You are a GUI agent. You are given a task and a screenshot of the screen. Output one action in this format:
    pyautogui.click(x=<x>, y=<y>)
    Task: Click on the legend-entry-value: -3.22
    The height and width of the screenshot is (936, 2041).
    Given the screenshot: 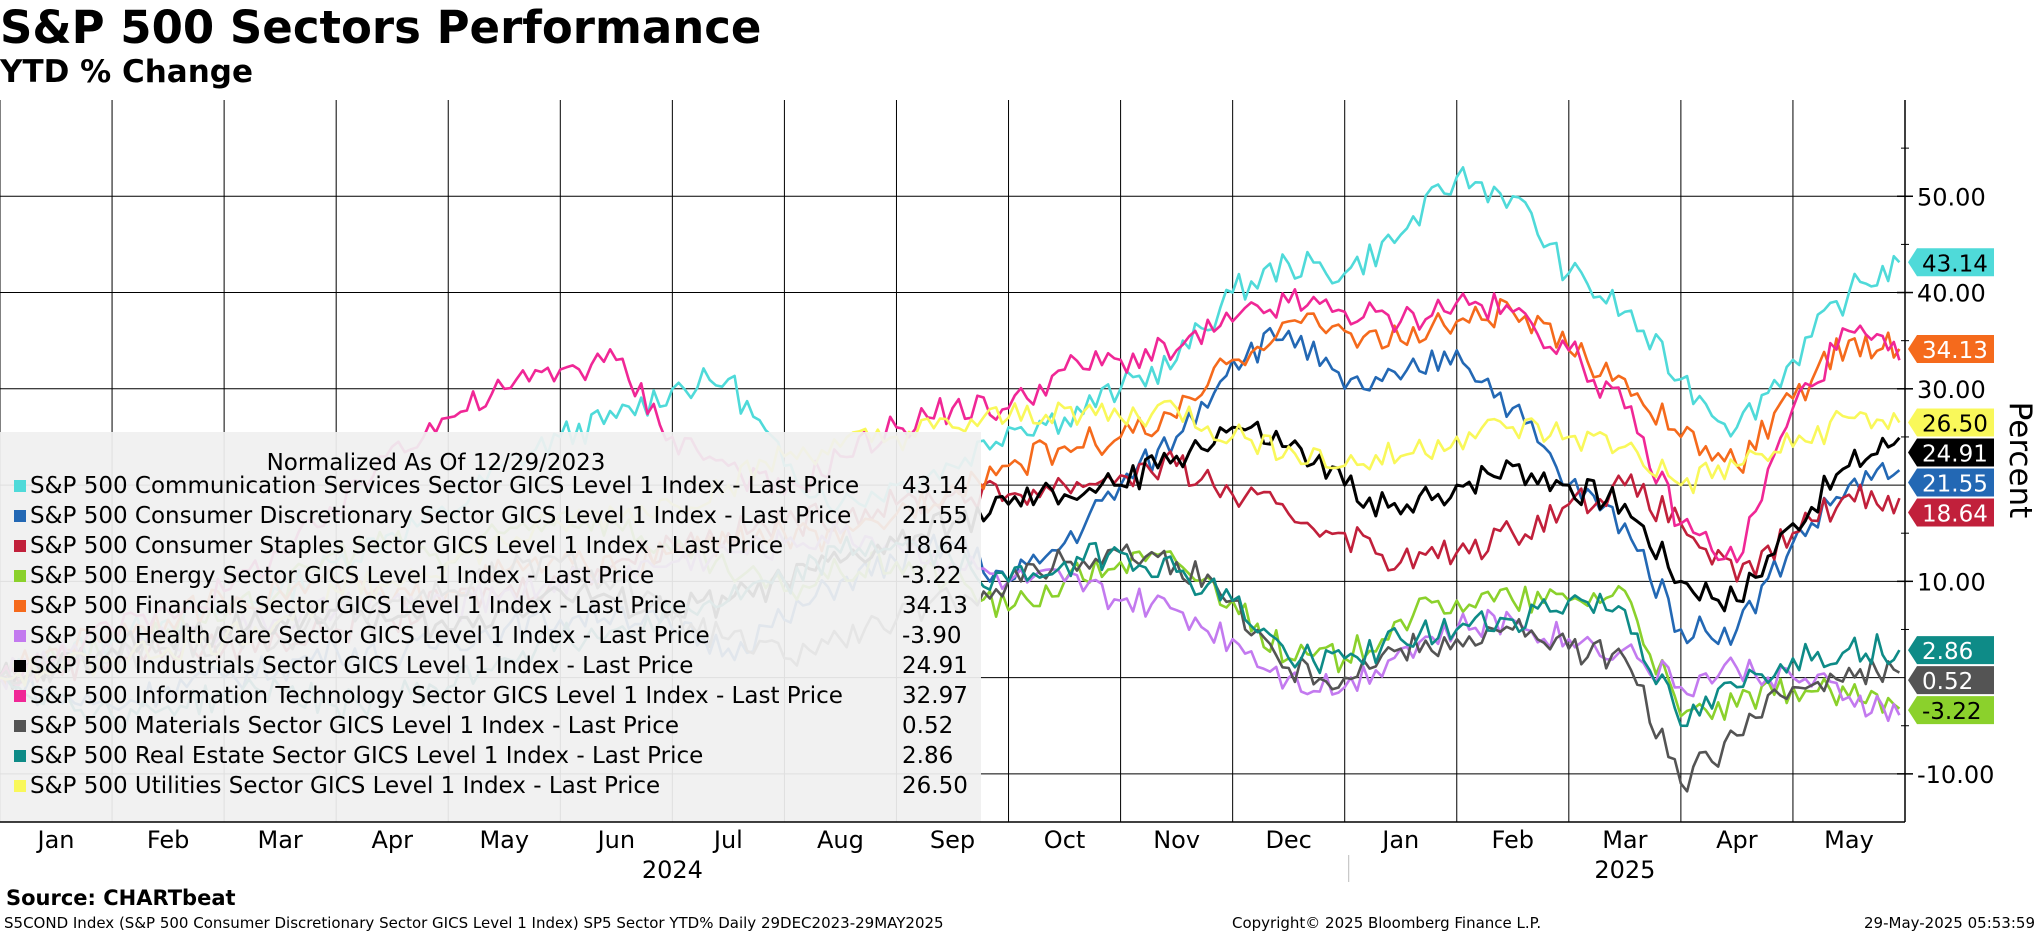 What is the action you would take?
    pyautogui.click(x=932, y=576)
    